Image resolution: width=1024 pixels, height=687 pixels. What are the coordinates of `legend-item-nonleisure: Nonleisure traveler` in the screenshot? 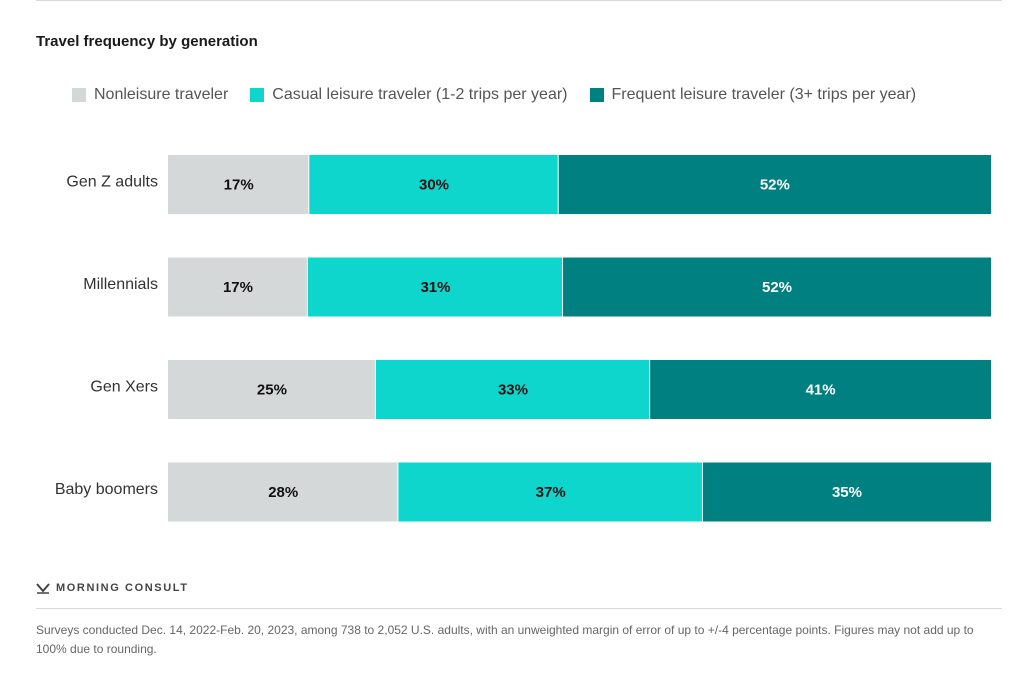 It's located at (150, 95).